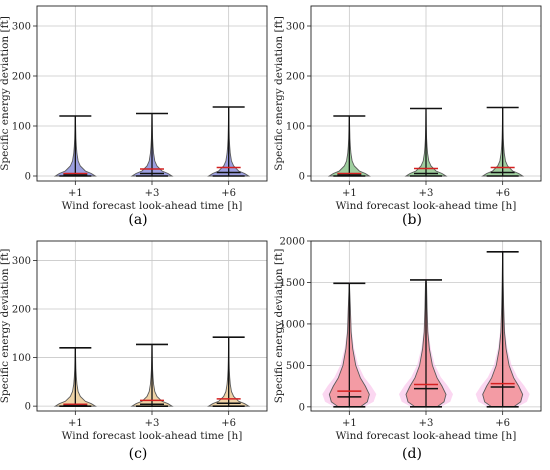 The height and width of the screenshot is (470, 550). Describe the element at coordinates (295, 366) in the screenshot. I see `y-tick-label: 500` at that location.